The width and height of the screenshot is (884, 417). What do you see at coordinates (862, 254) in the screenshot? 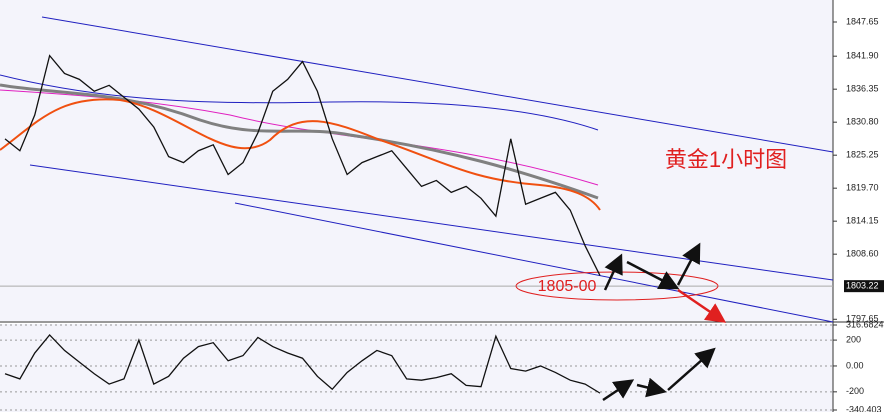
I see `y-tick-label: 1808.60` at bounding box center [862, 254].